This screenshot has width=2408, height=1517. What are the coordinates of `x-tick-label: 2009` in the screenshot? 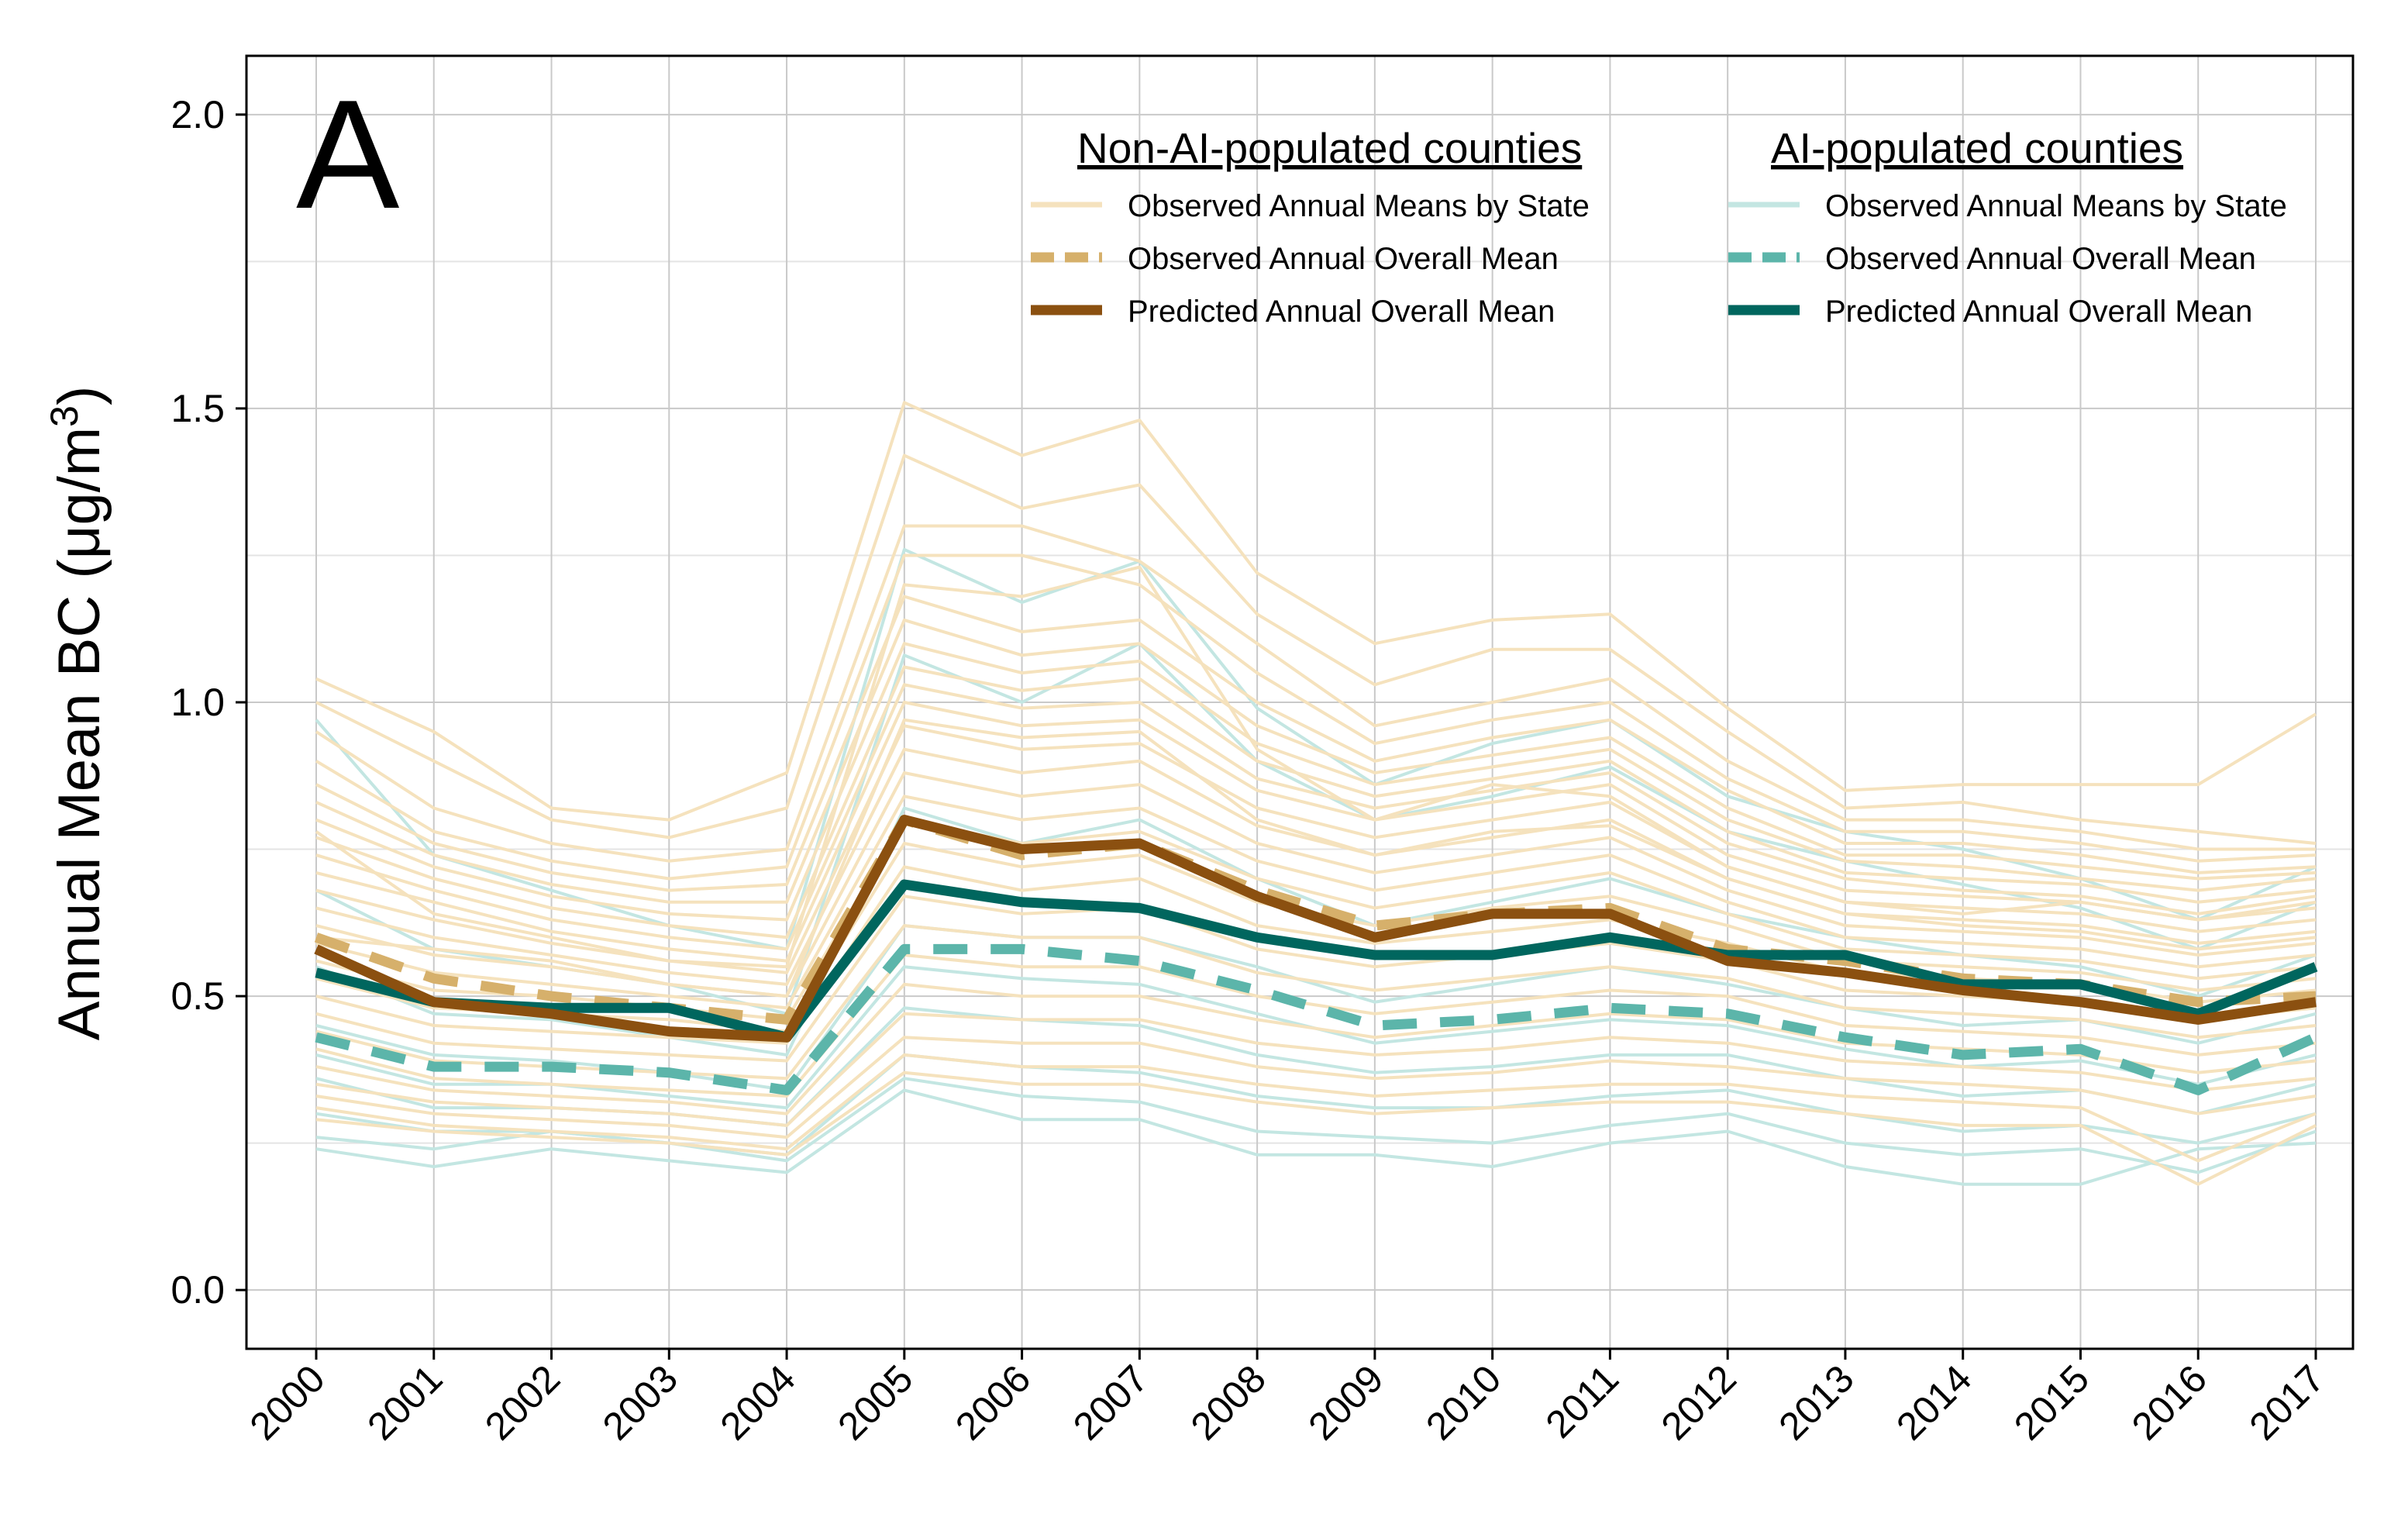 It's located at (1345, 1402).